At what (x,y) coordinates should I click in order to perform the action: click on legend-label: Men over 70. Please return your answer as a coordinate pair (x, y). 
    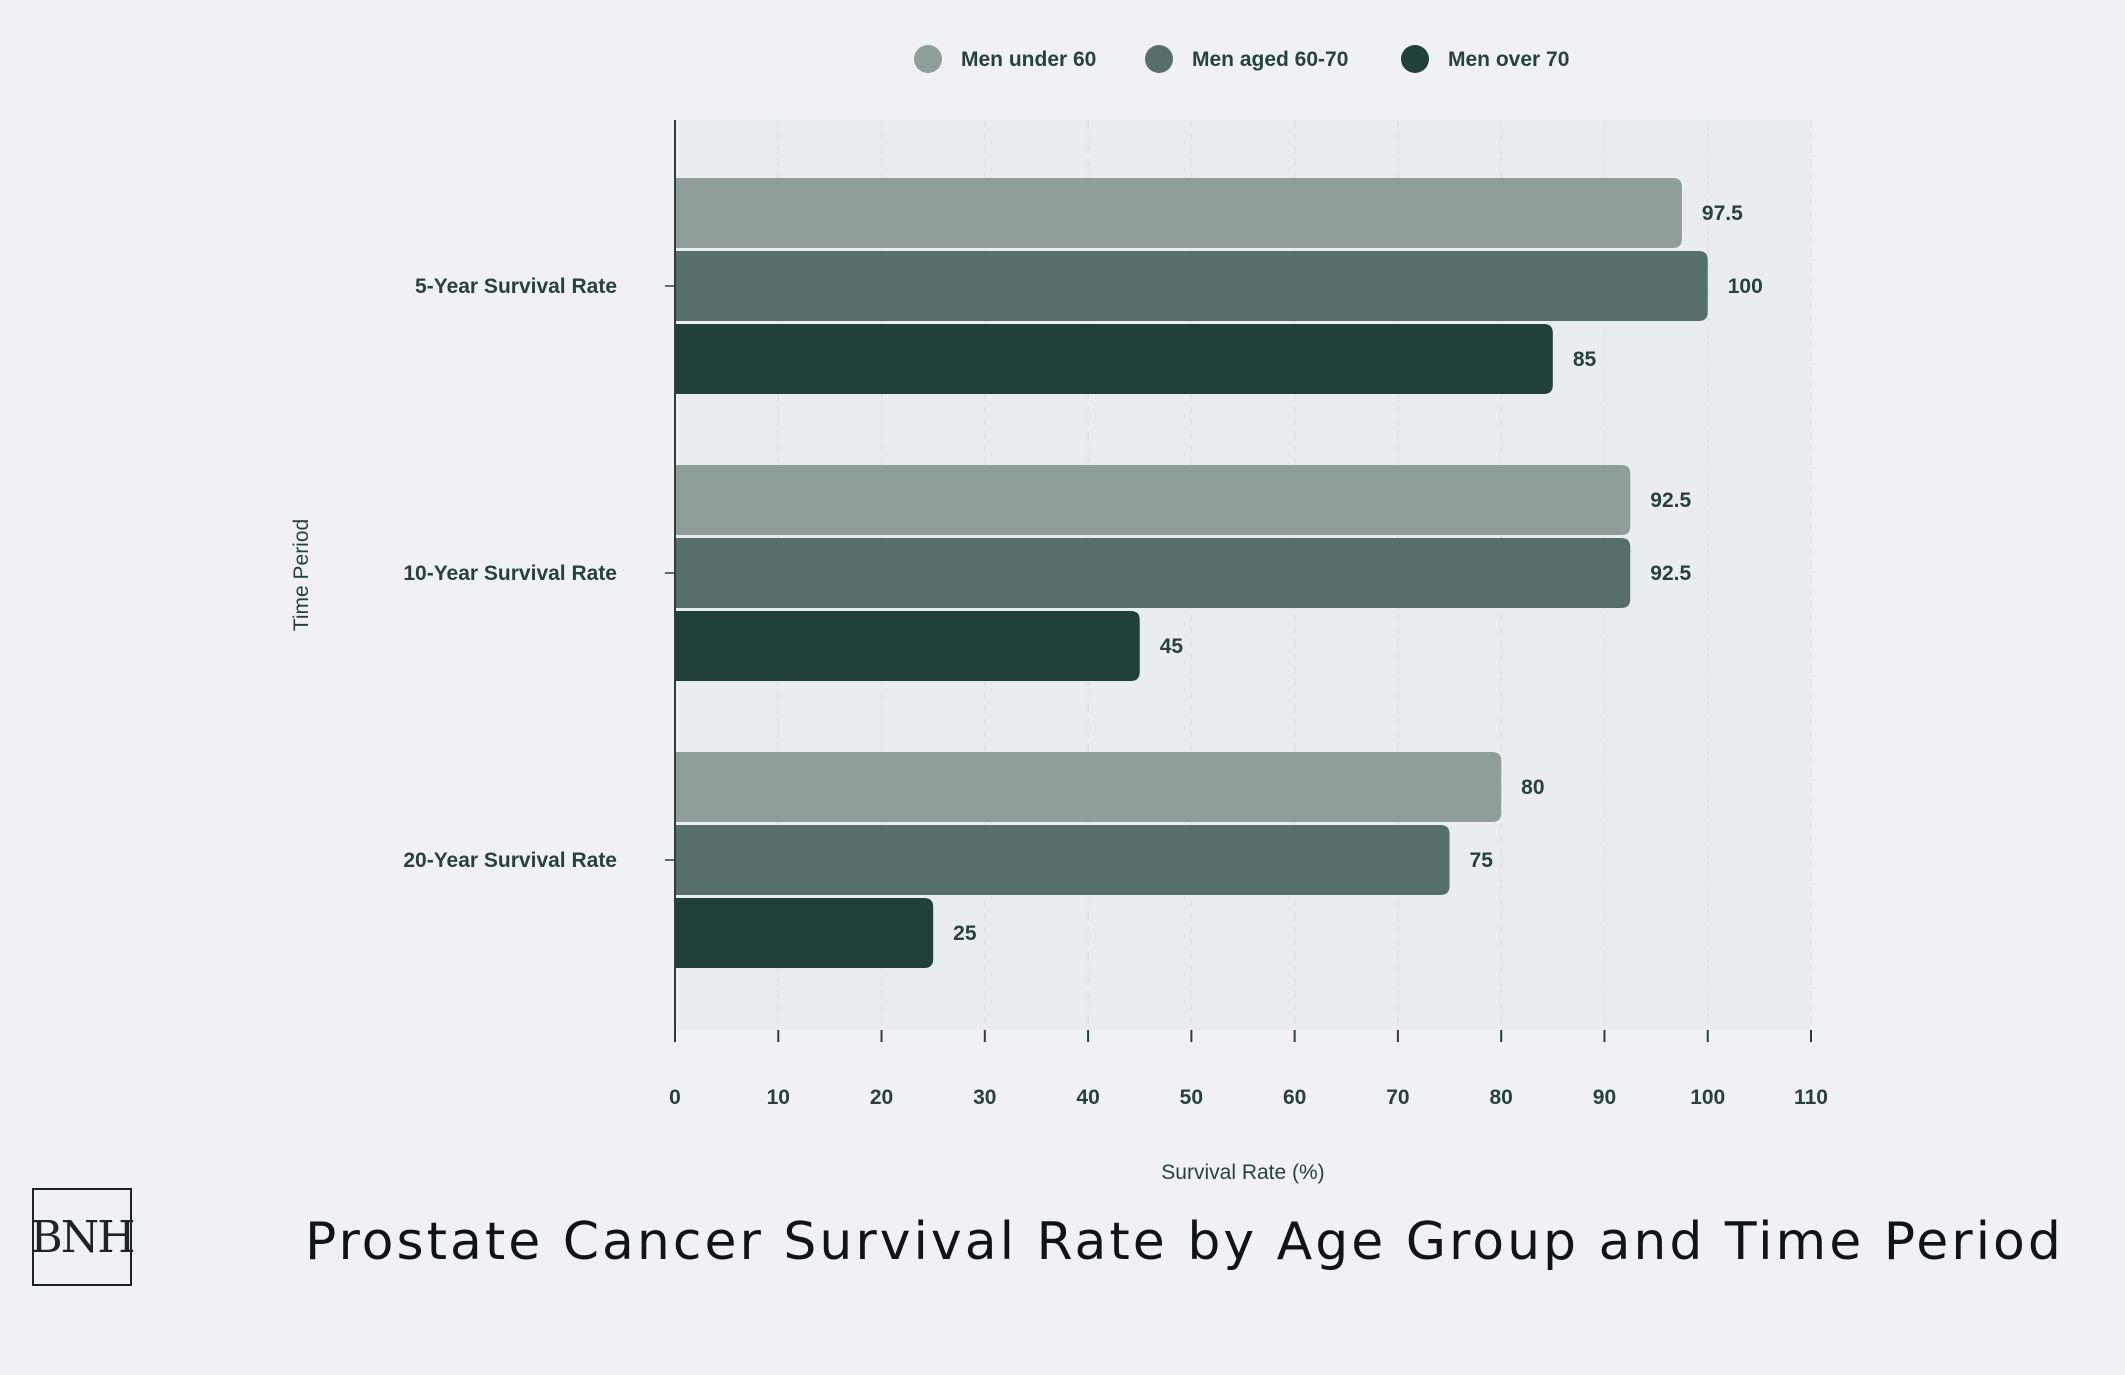
    Looking at the image, I should click on (1508, 59).